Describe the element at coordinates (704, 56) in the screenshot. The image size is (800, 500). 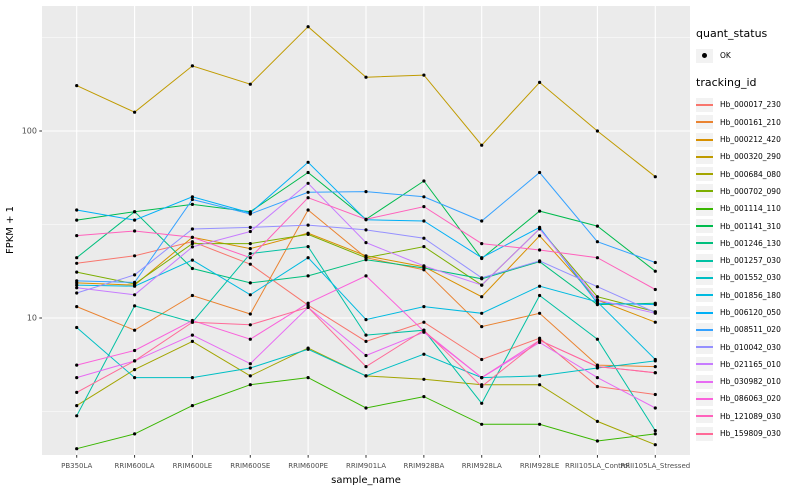
I see `point-marker-icon` at that location.